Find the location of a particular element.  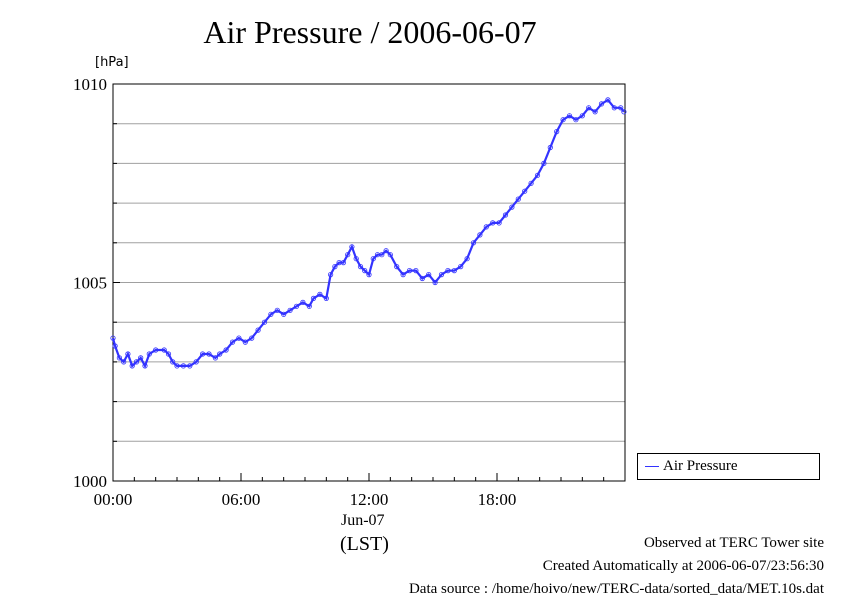

x-tick-label: 12:00 is located at coordinates (369, 499).